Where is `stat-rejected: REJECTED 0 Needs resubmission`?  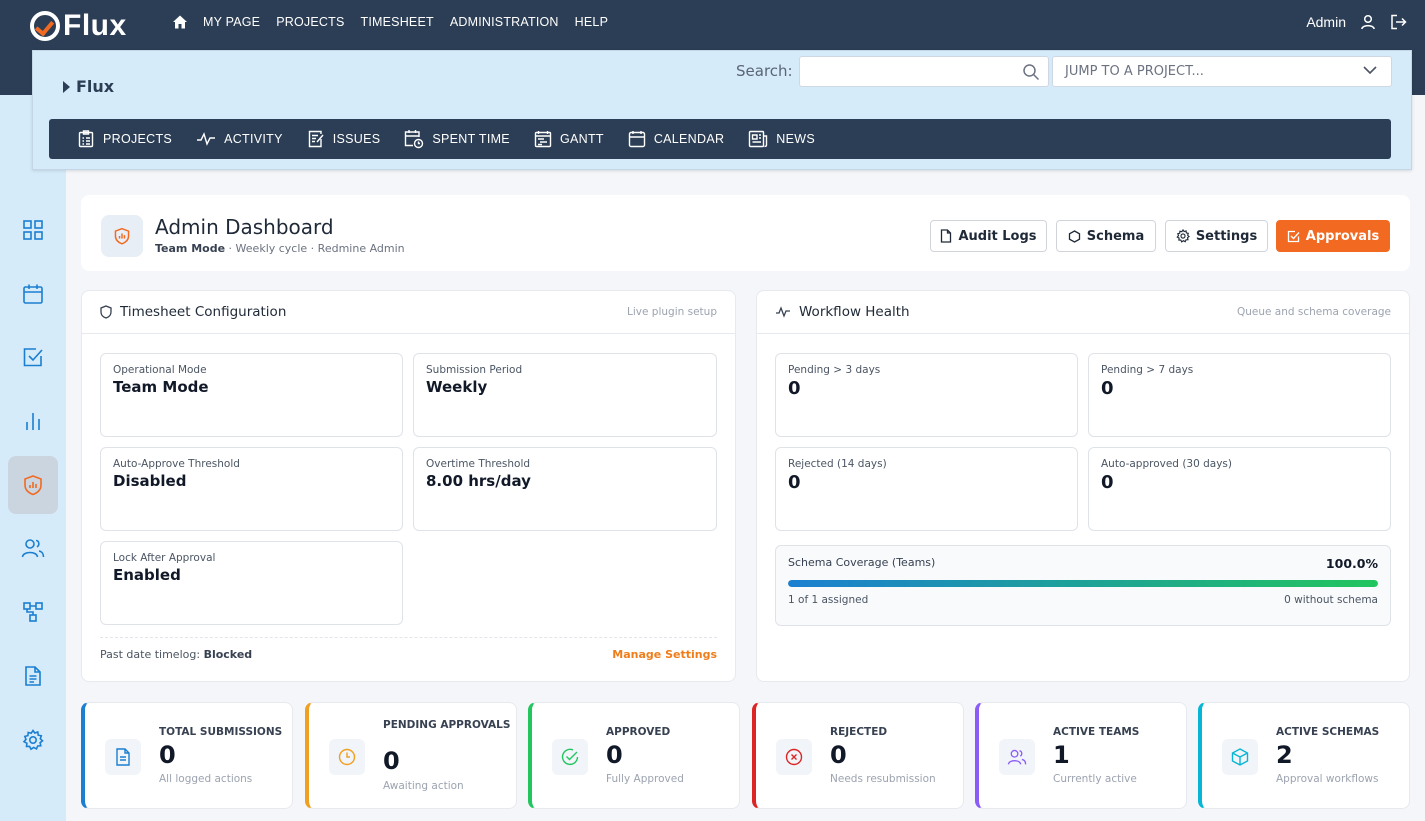 stat-rejected: REJECTED 0 Needs resubmission is located at coordinates (858, 755).